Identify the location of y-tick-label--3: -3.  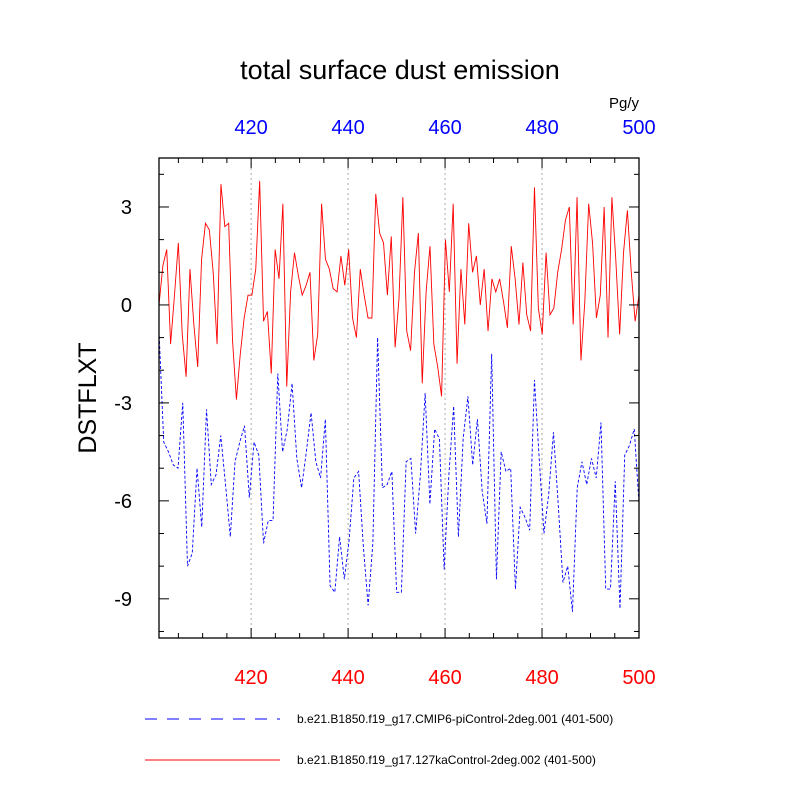
(123, 404).